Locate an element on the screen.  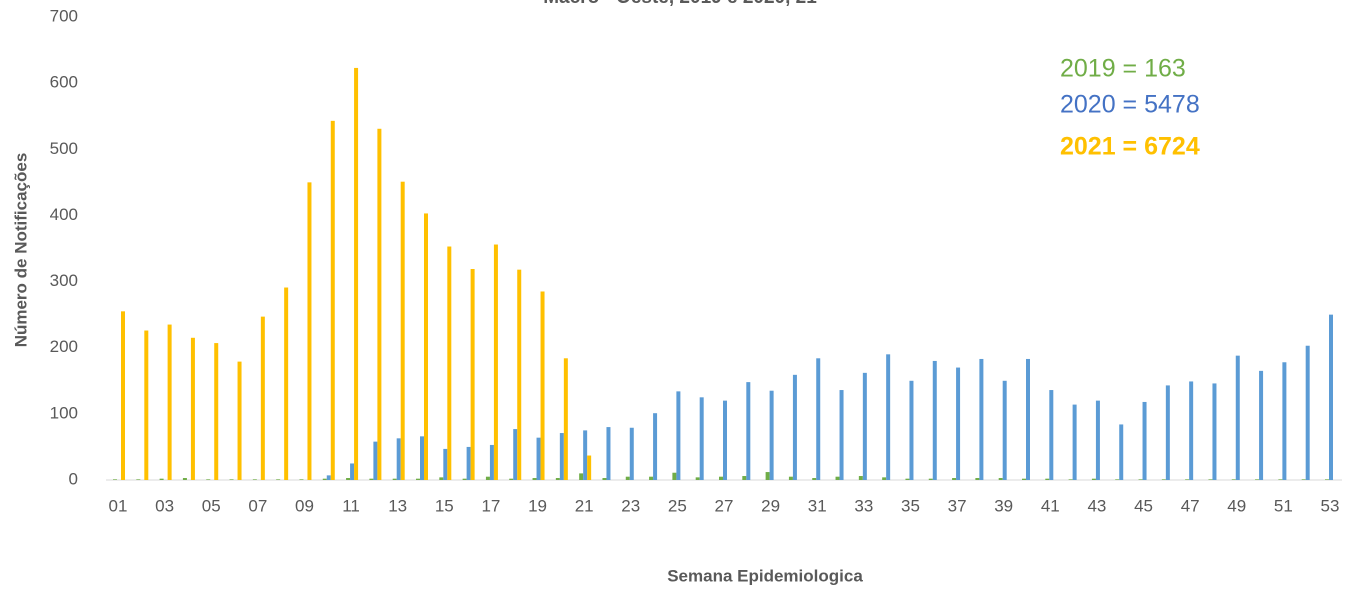
x-tick-label: 17 is located at coordinates (490, 505).